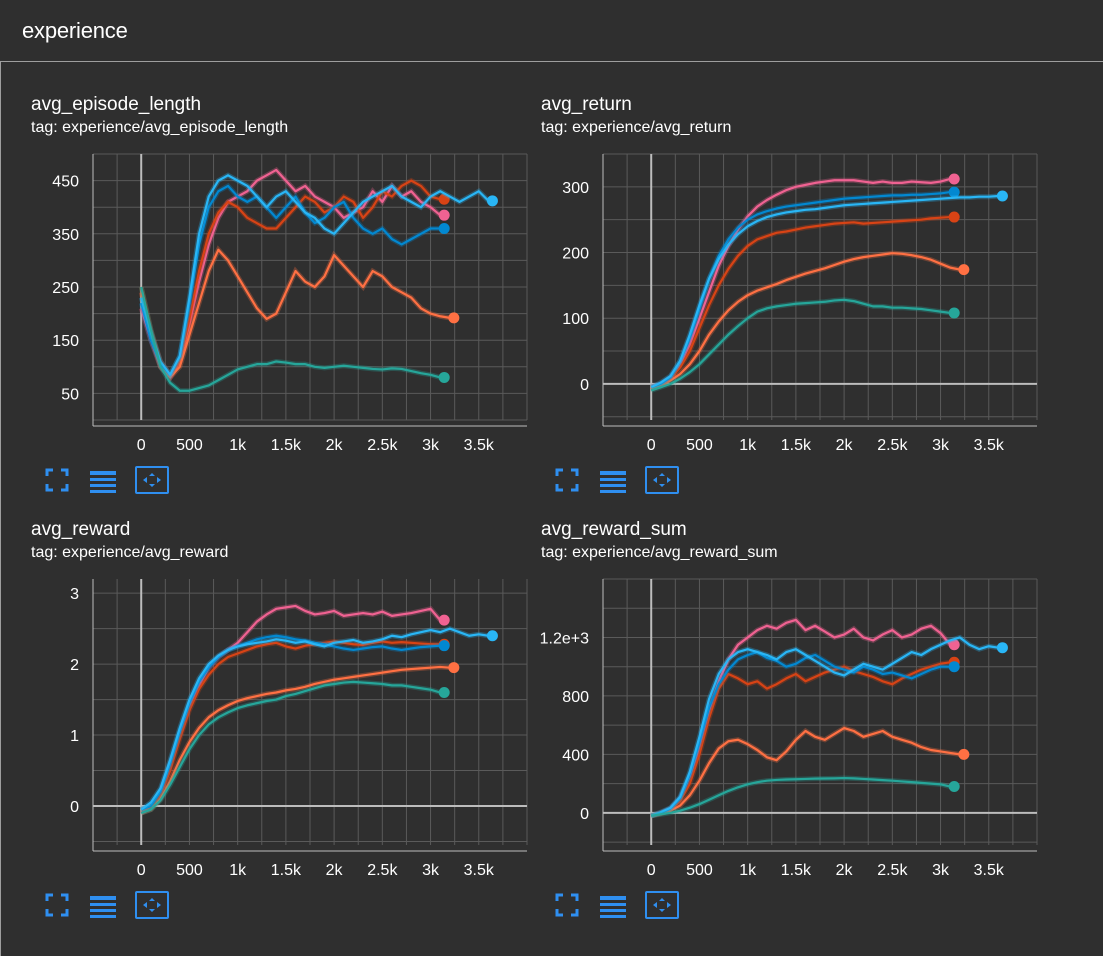 This screenshot has width=1103, height=956. I want to click on chart-tag: tag: experience/avg_reward, so click(130, 552).